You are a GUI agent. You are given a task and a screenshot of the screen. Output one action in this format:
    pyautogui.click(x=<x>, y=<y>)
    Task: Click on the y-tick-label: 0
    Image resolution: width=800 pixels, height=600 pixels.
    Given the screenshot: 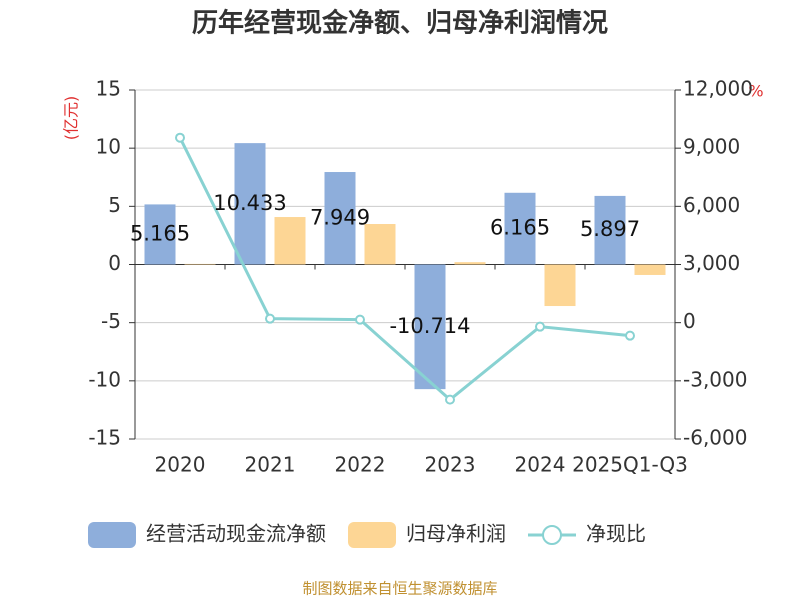 What is the action you would take?
    pyautogui.click(x=114, y=263)
    